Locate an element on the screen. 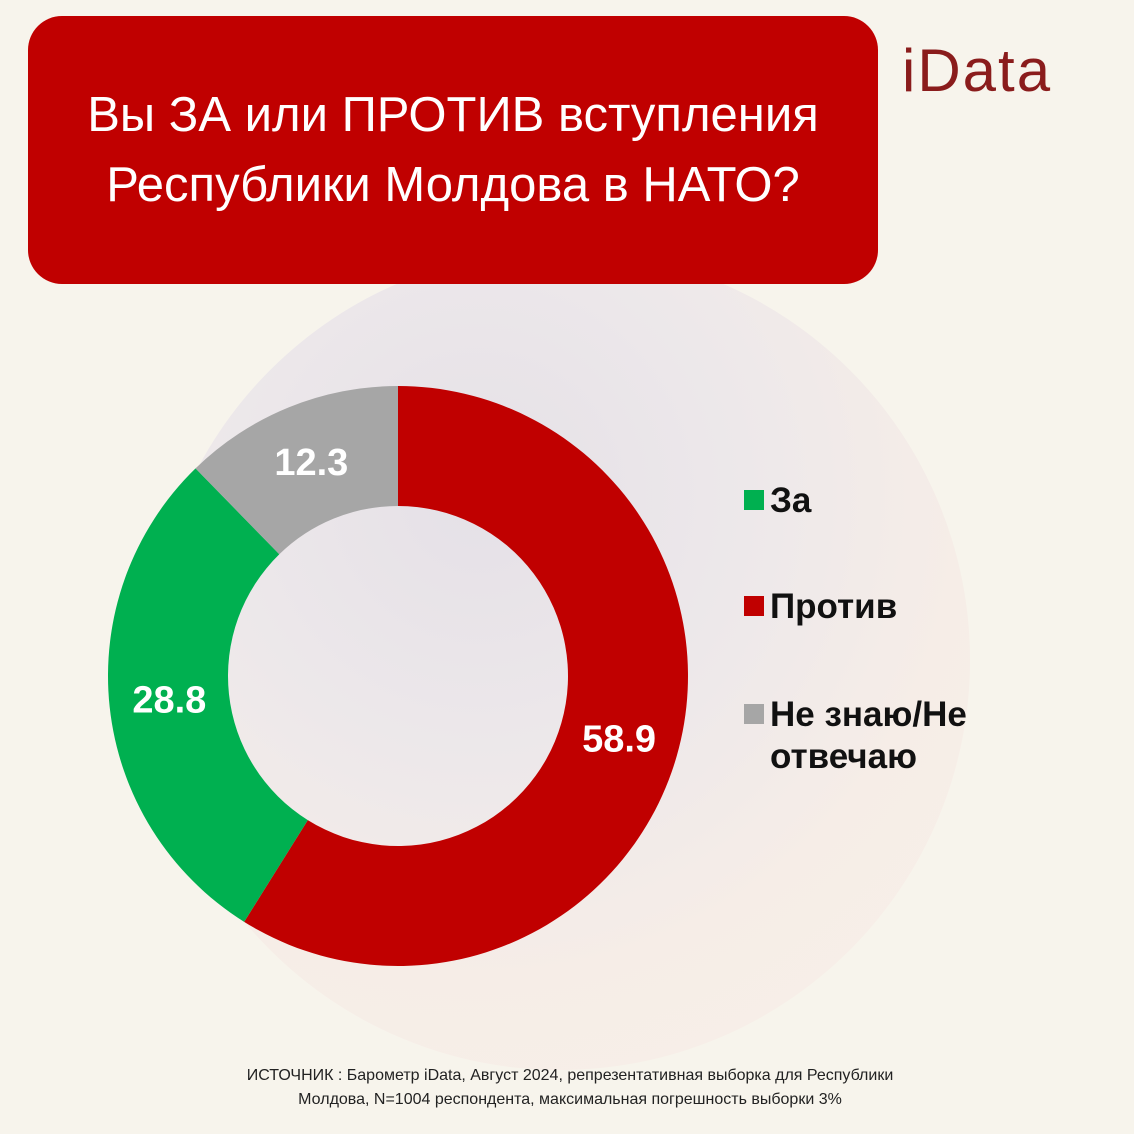 The height and width of the screenshot is (1134, 1134). slice-za is located at coordinates (208, 695).